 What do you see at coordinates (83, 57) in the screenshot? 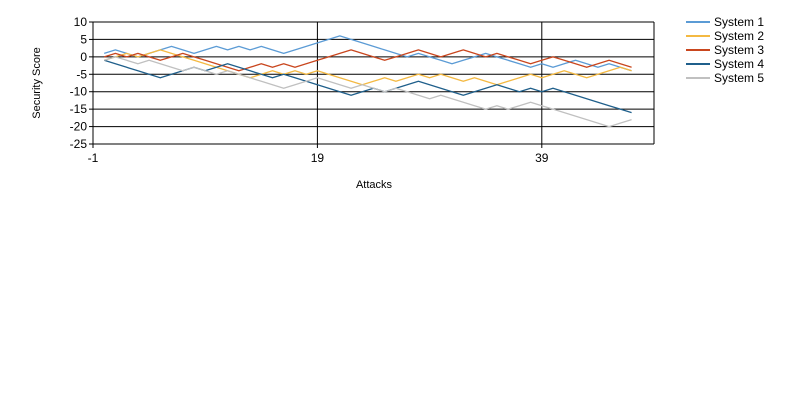
I see `y-tick-label: 0` at bounding box center [83, 57].